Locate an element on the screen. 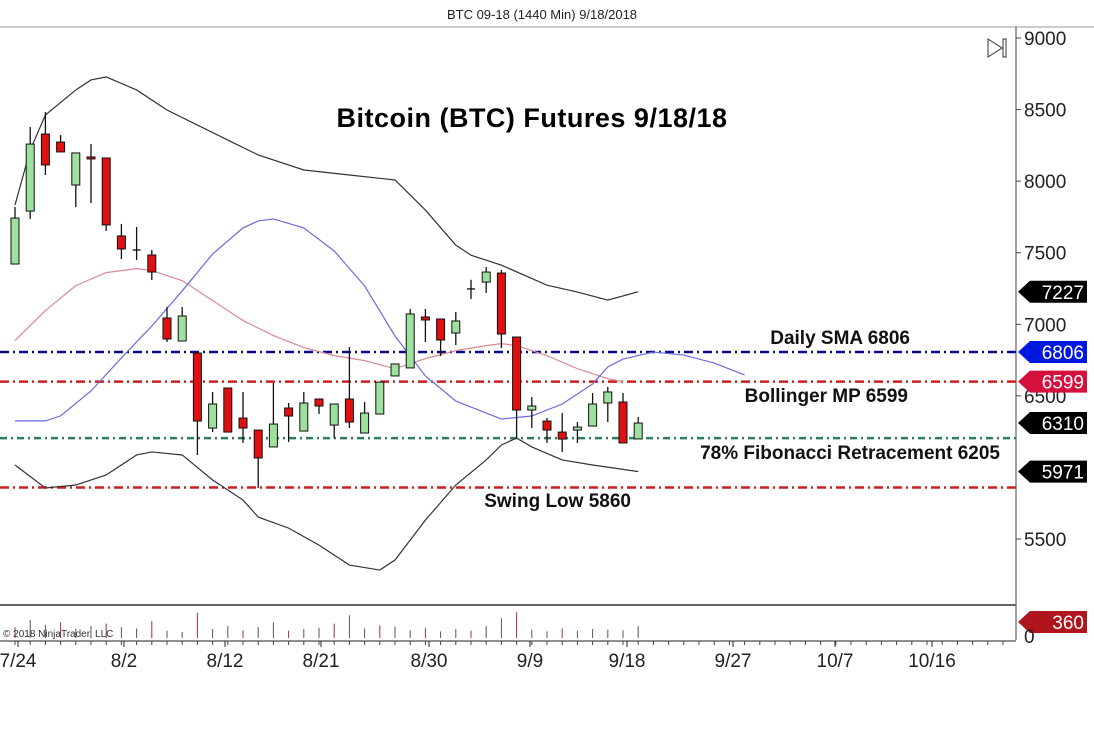 This screenshot has width=1094, height=734. x-tick-label: 7/24 is located at coordinates (18, 661).